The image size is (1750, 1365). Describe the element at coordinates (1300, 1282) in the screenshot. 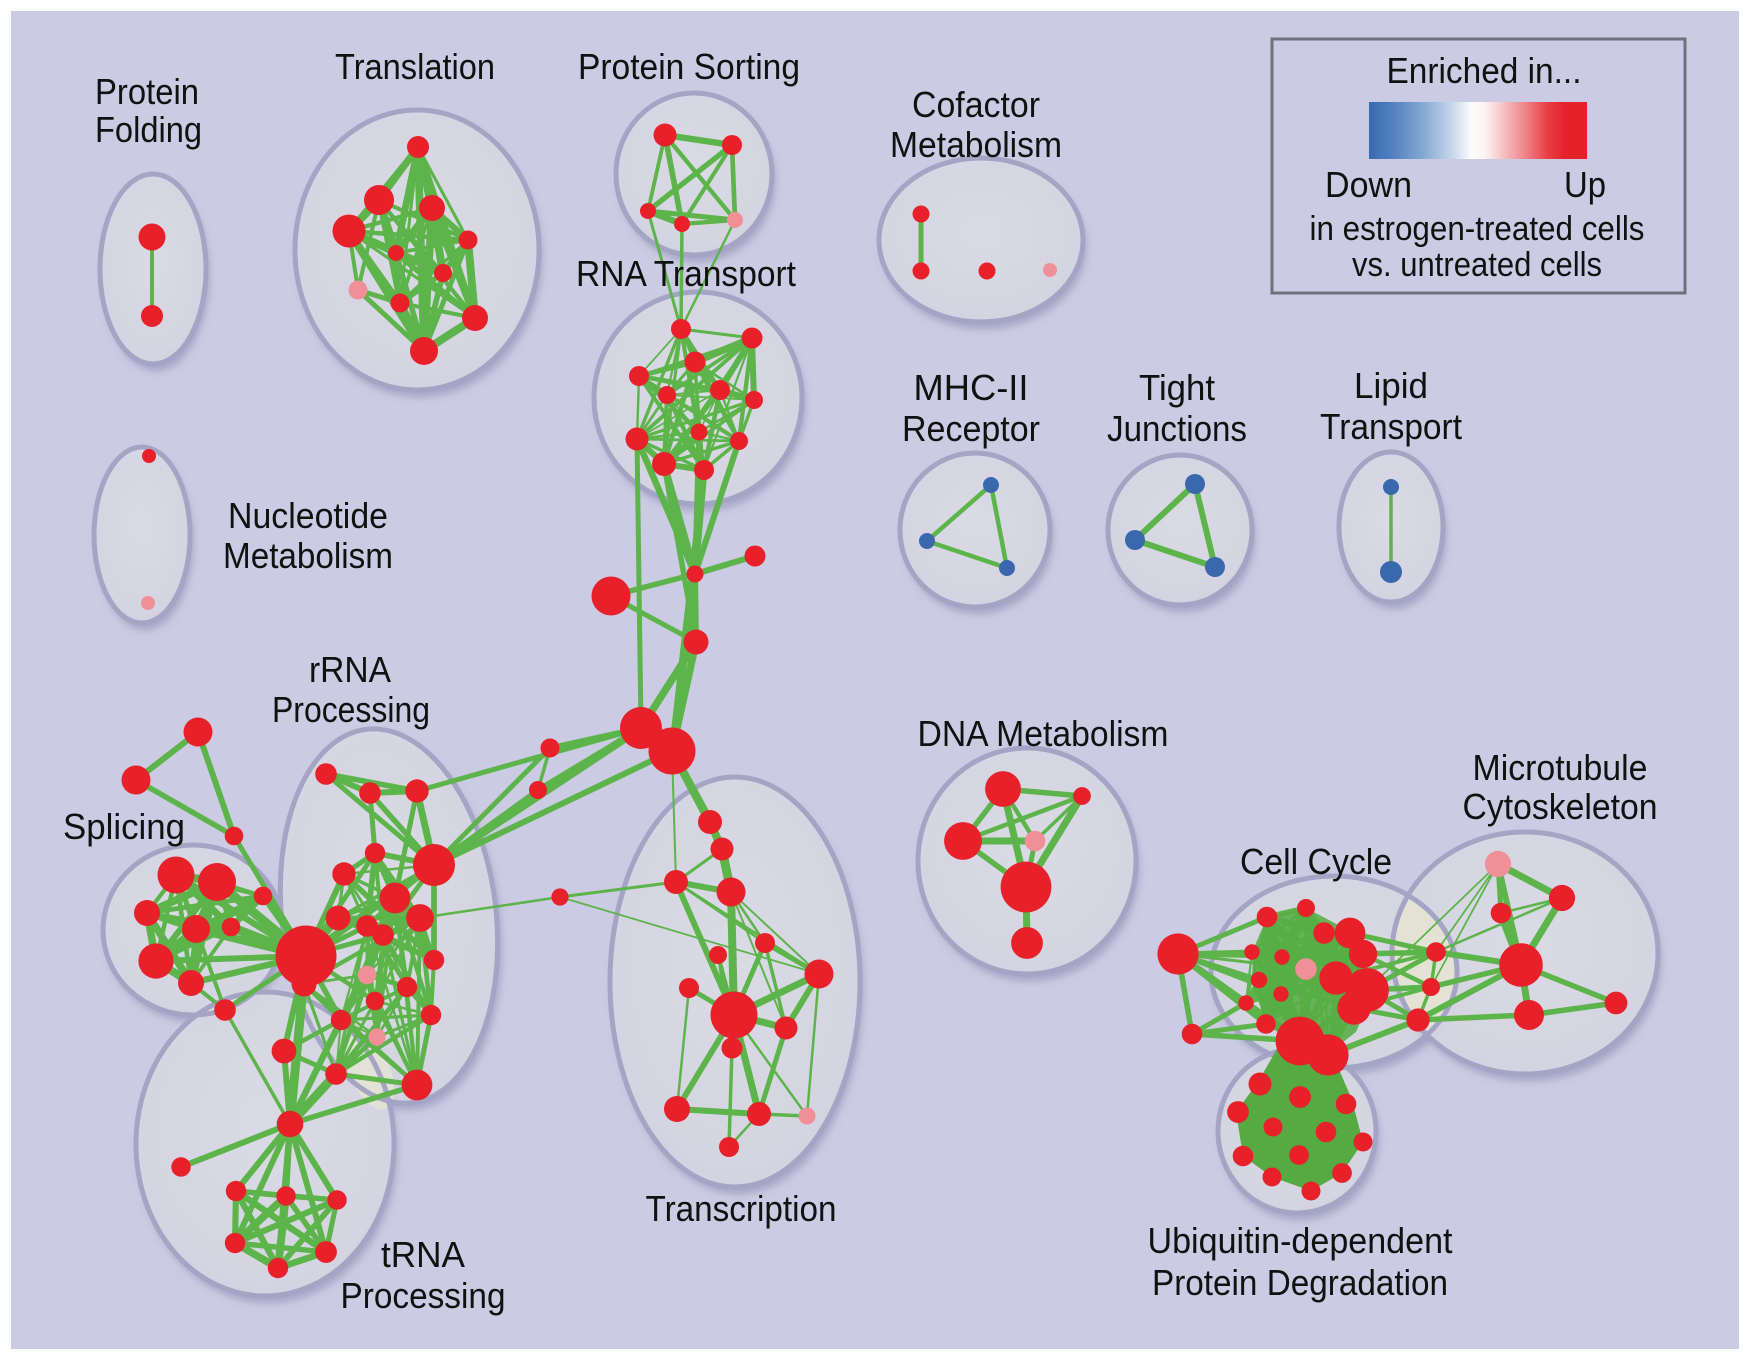

I see `svg-text: Protein Degradation` at that location.